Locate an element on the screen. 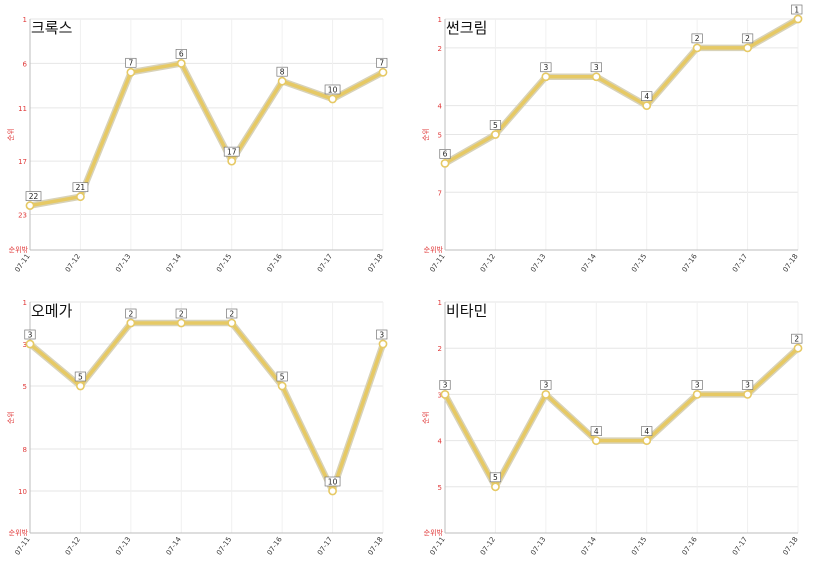  y-tick-label: 6 is located at coordinates (25, 64).